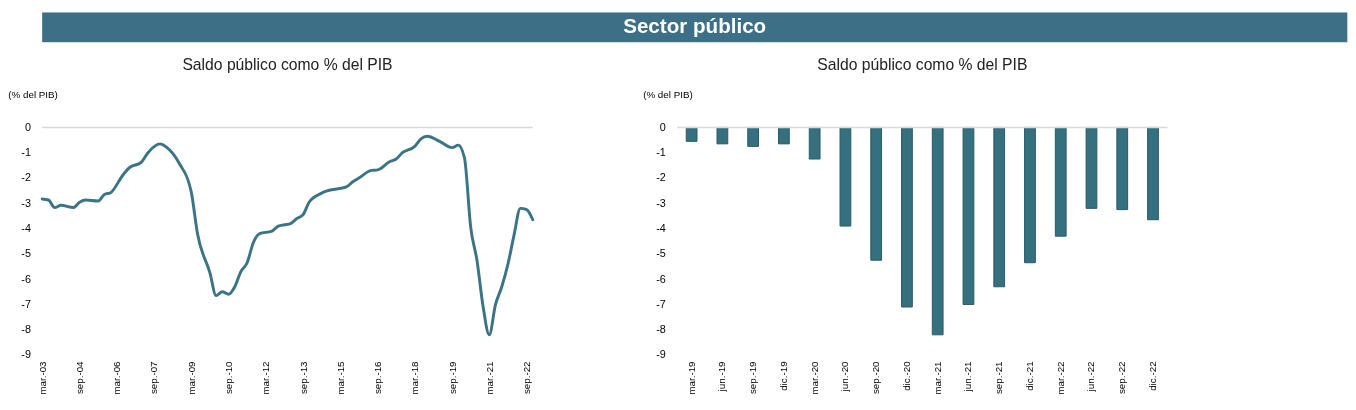  What do you see at coordinates (783, 376) in the screenshot?
I see `x-tick-label: dic.-19` at bounding box center [783, 376].